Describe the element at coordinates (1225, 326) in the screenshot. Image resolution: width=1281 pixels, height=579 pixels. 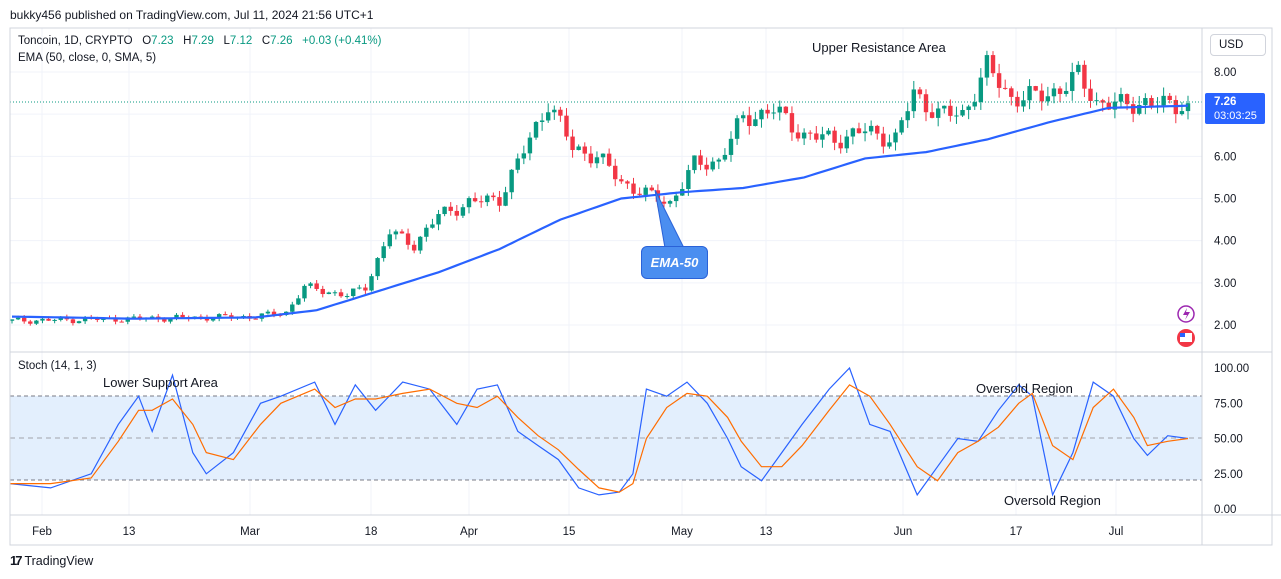
I see `price-tick-label: 2.00` at that location.